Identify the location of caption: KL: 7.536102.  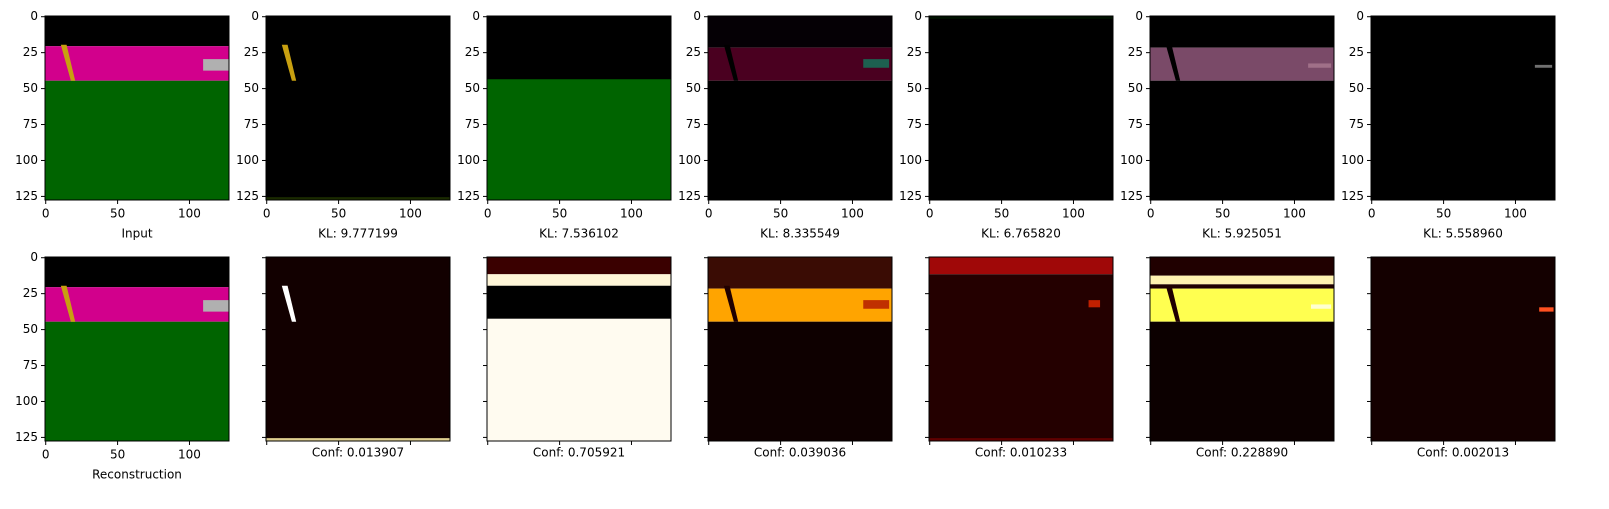
(579, 234).